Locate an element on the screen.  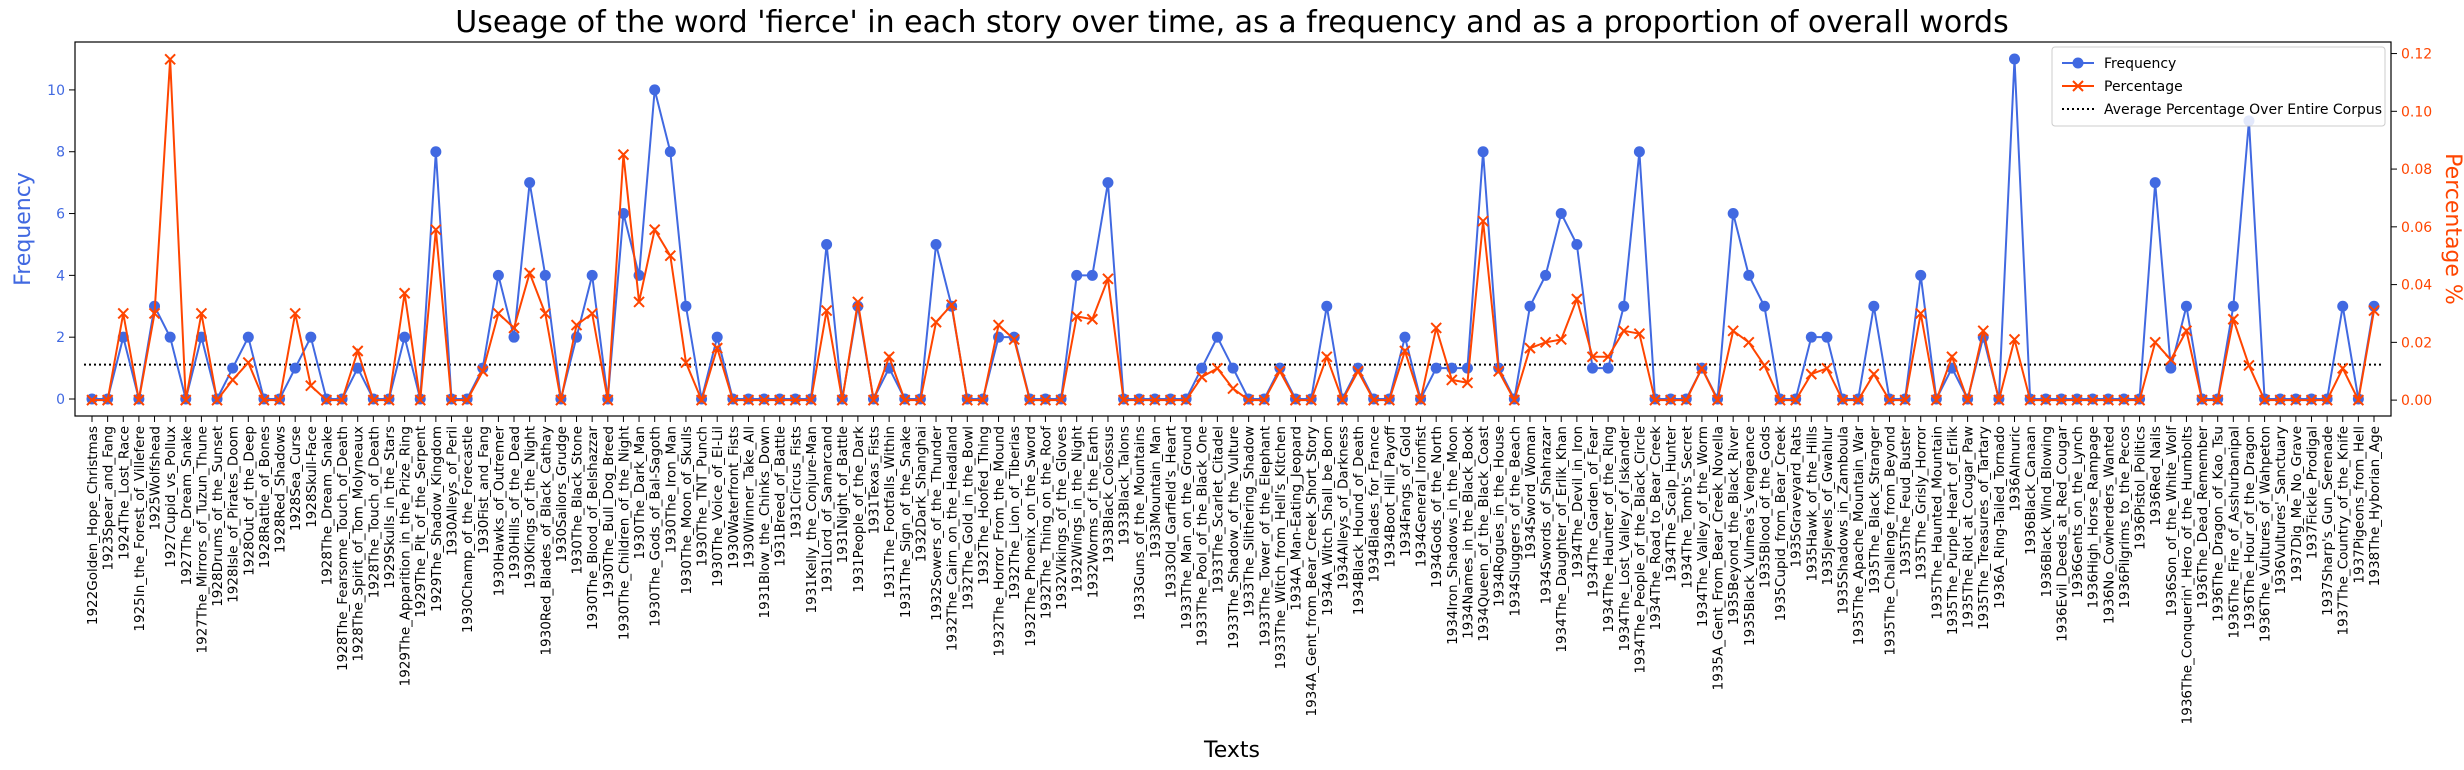
y-tick-label: 2 is located at coordinates (60, 338).